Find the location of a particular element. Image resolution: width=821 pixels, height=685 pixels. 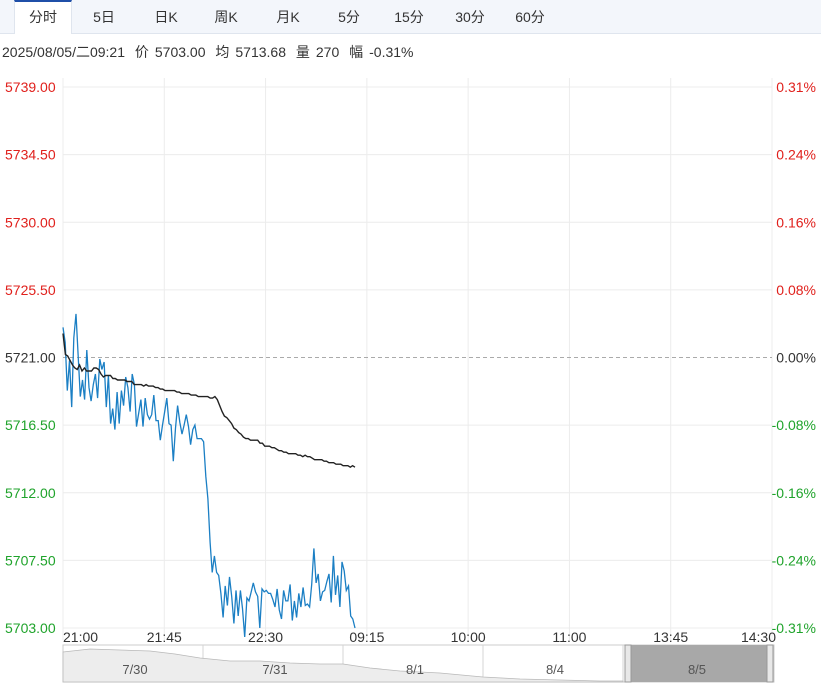

percent-tick-label: 0.16% is located at coordinates (796, 222).